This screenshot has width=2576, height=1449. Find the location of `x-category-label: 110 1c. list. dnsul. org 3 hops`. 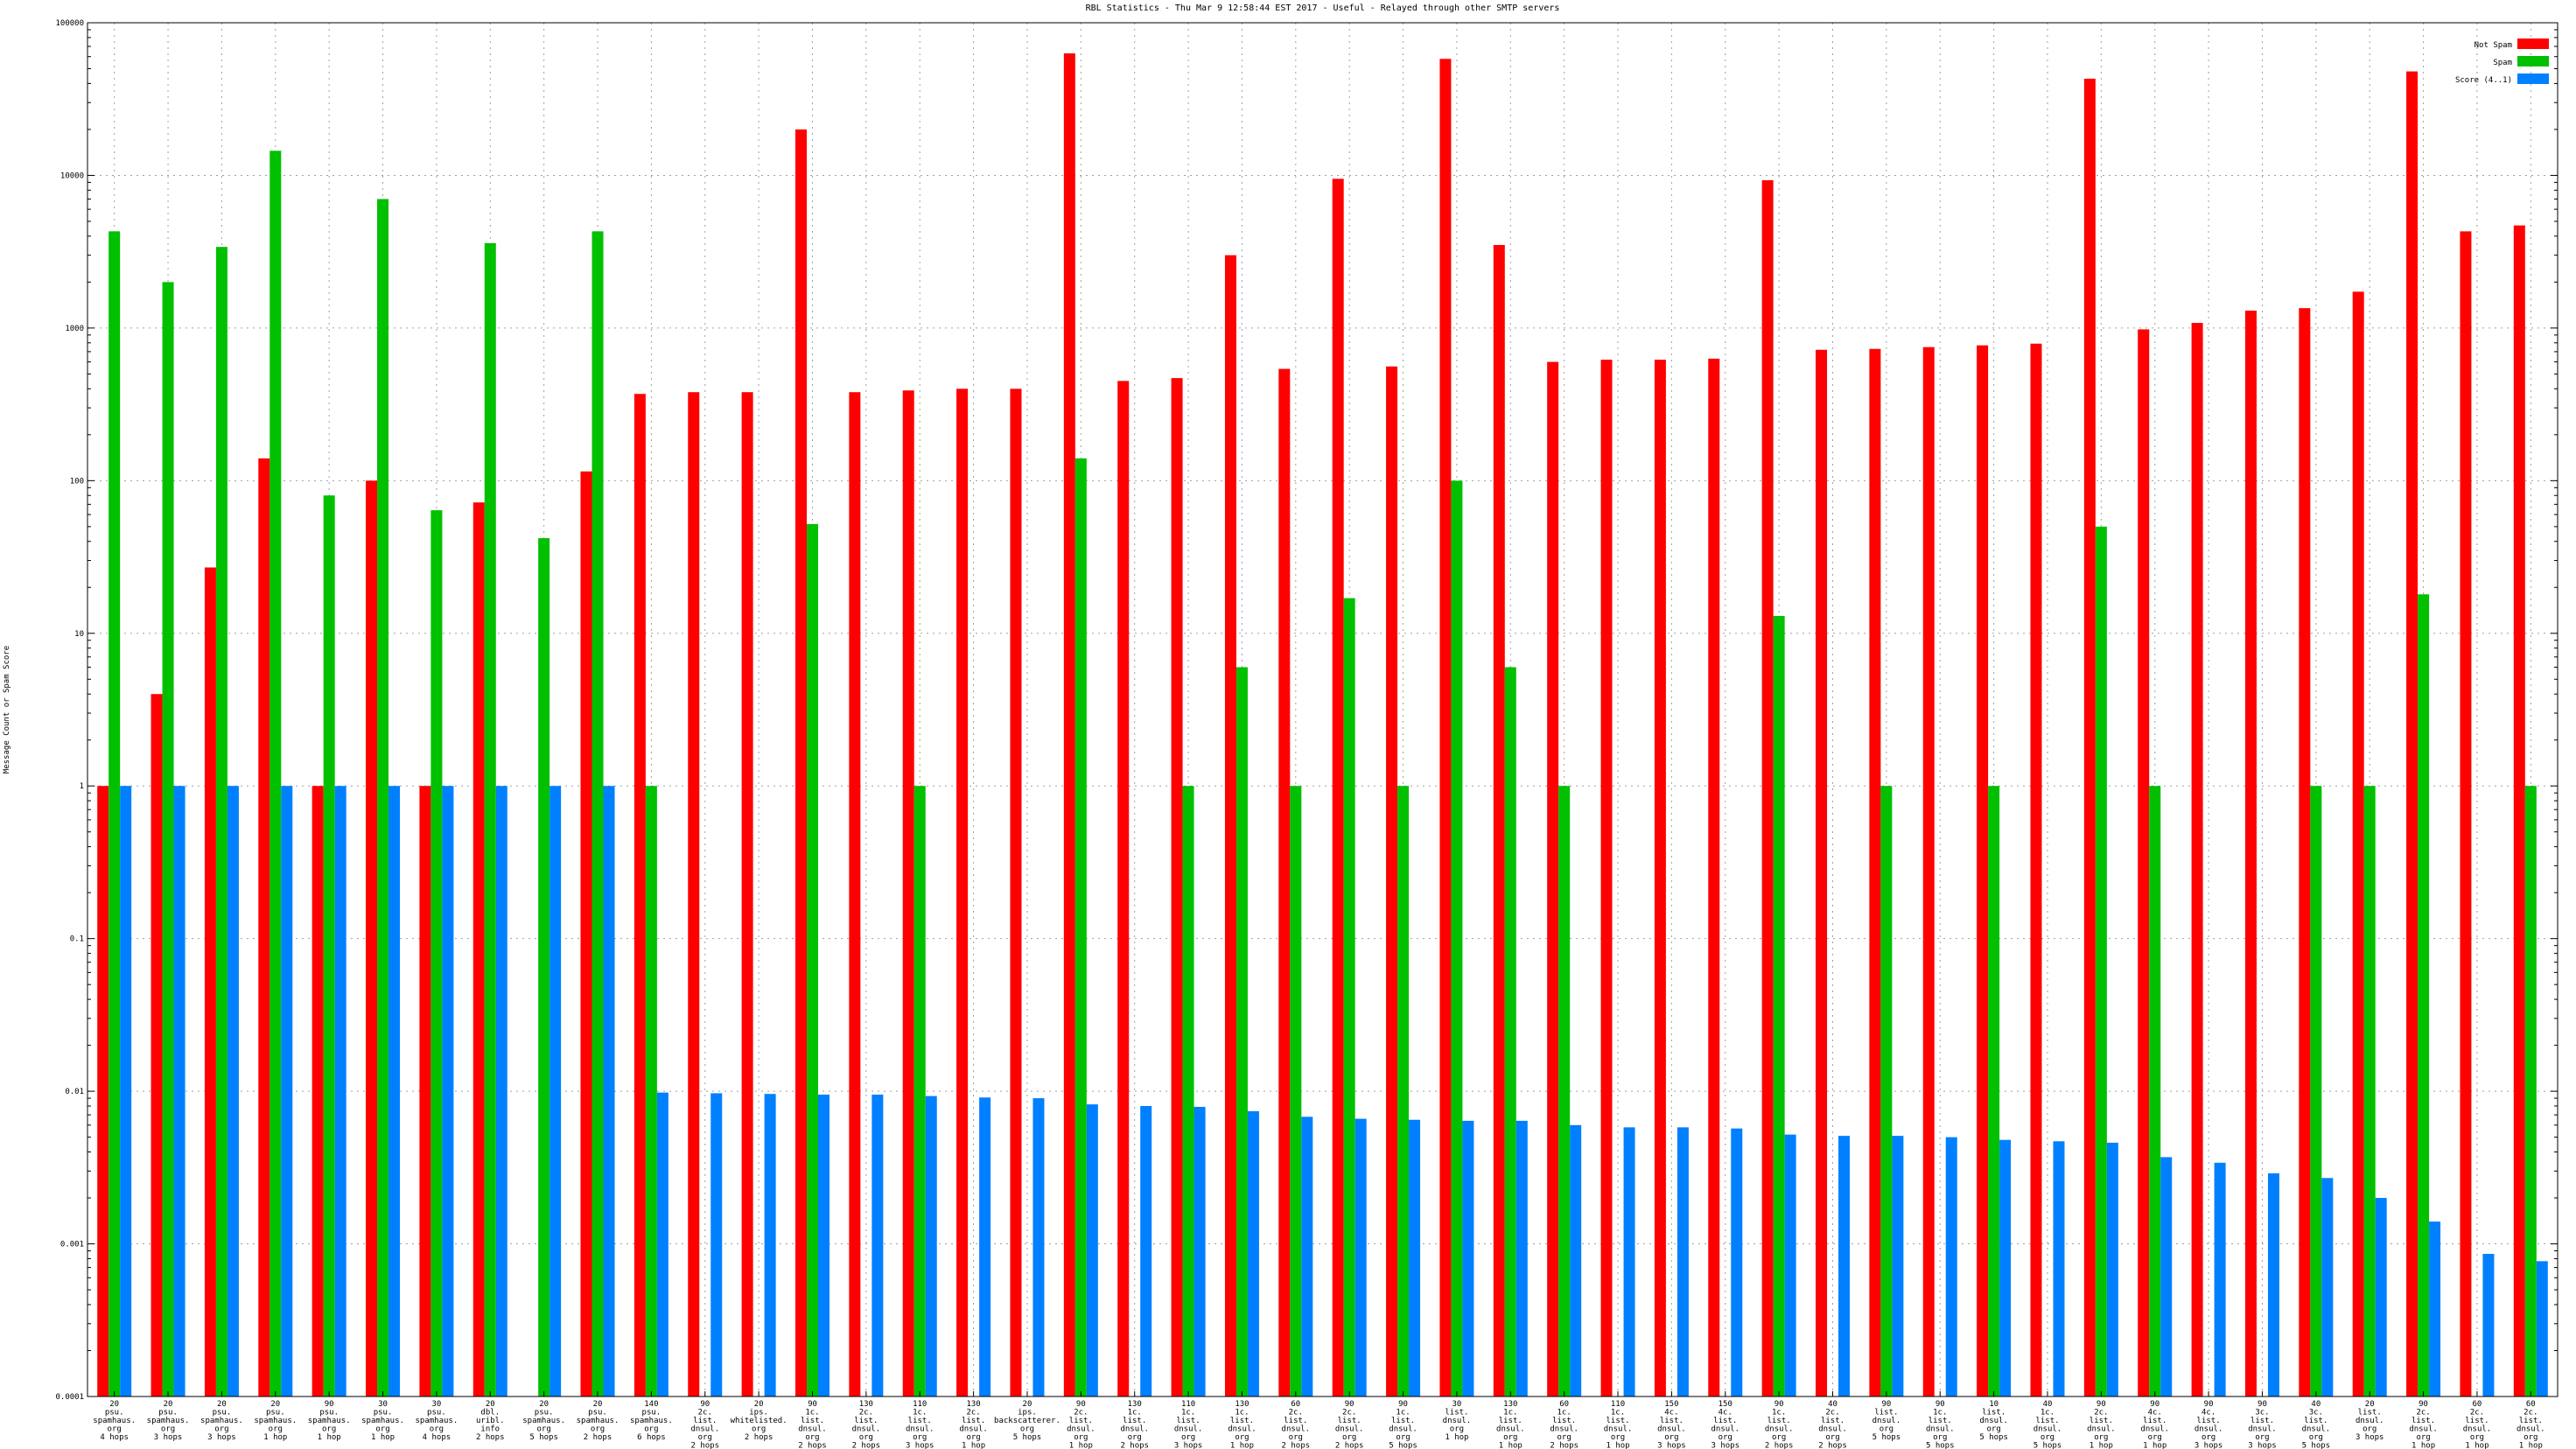

x-category-label: 110 1c. list. dnsul. org 3 hops is located at coordinates (920, 1424).